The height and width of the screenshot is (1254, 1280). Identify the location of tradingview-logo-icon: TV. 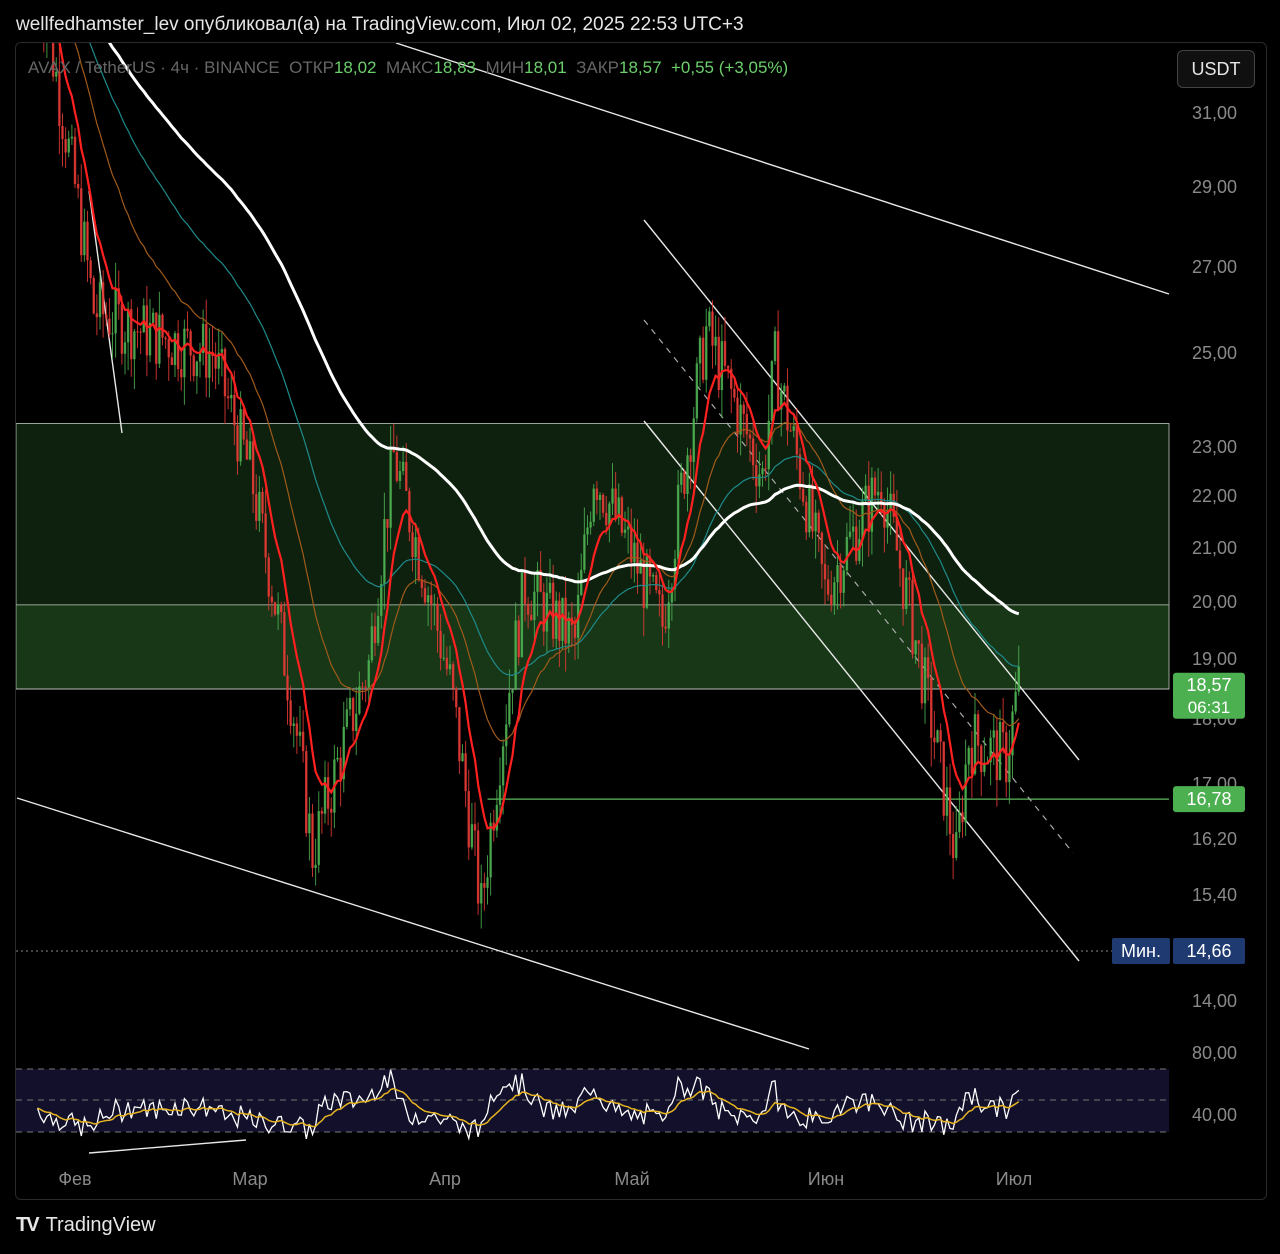
(28, 1225).